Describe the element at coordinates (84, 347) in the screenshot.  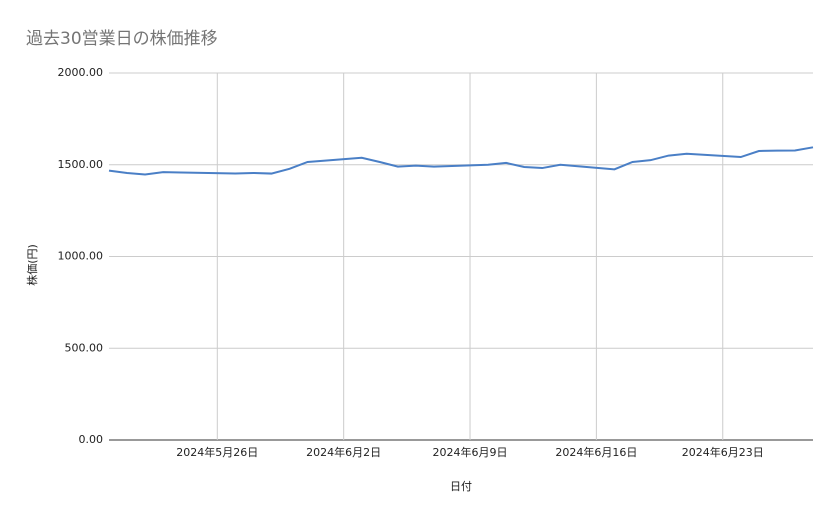
I see `y-tick-label: 500.00` at that location.